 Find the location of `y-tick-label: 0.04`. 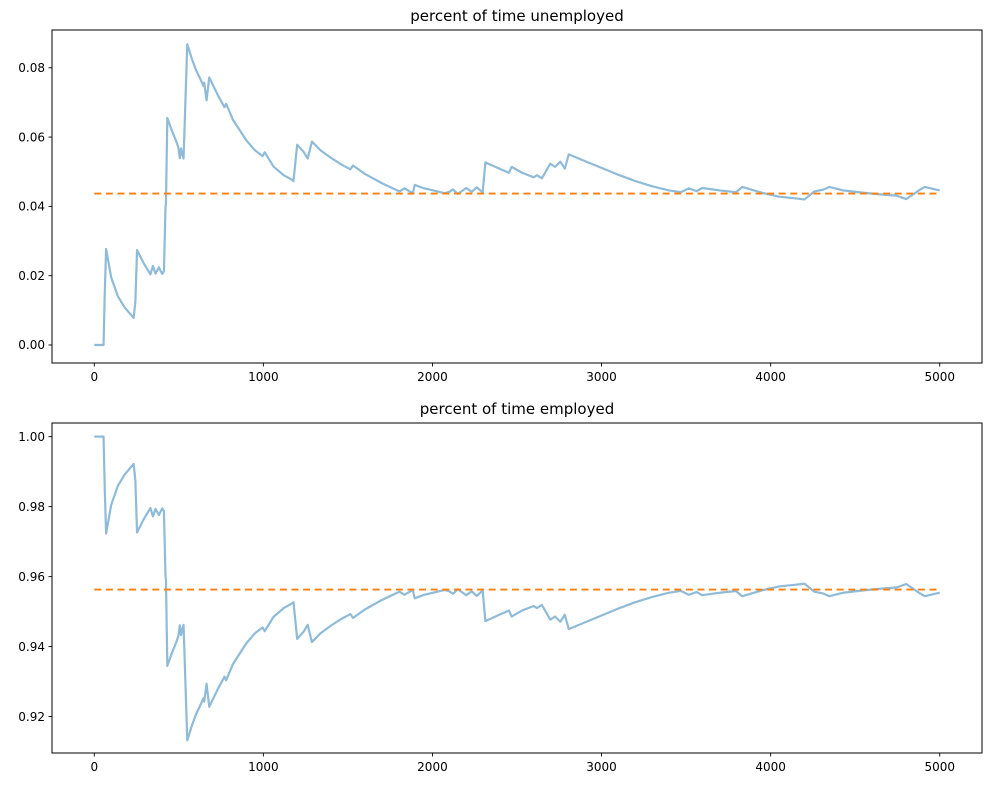

y-tick-label: 0.04 is located at coordinates (31, 207).